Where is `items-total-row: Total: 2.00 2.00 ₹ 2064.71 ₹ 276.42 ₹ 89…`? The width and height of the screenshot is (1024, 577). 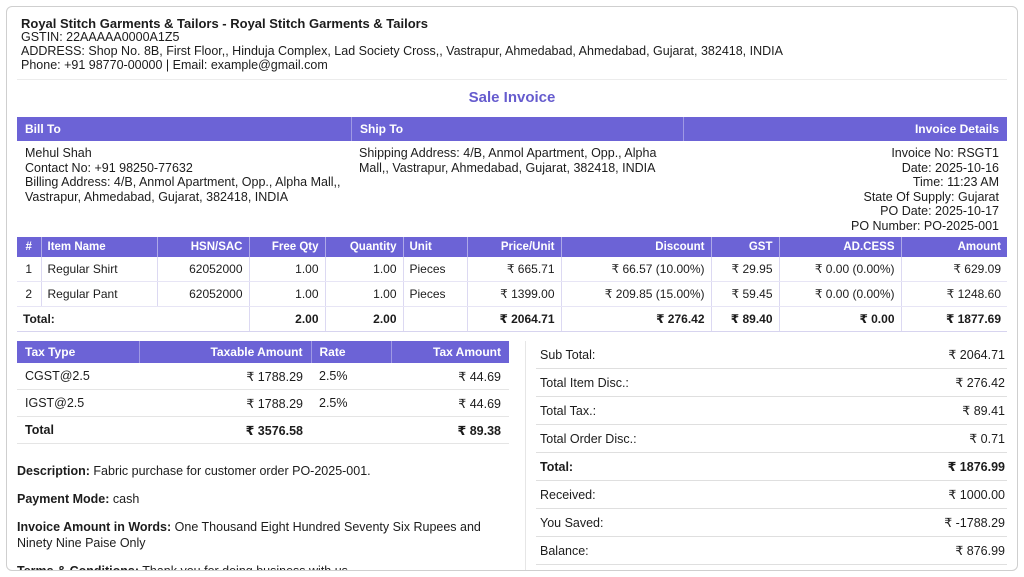
items-total-row: Total: 2.00 2.00 ₹ 2064.71 ₹ 276.42 ₹ 89… is located at coordinates (512, 319).